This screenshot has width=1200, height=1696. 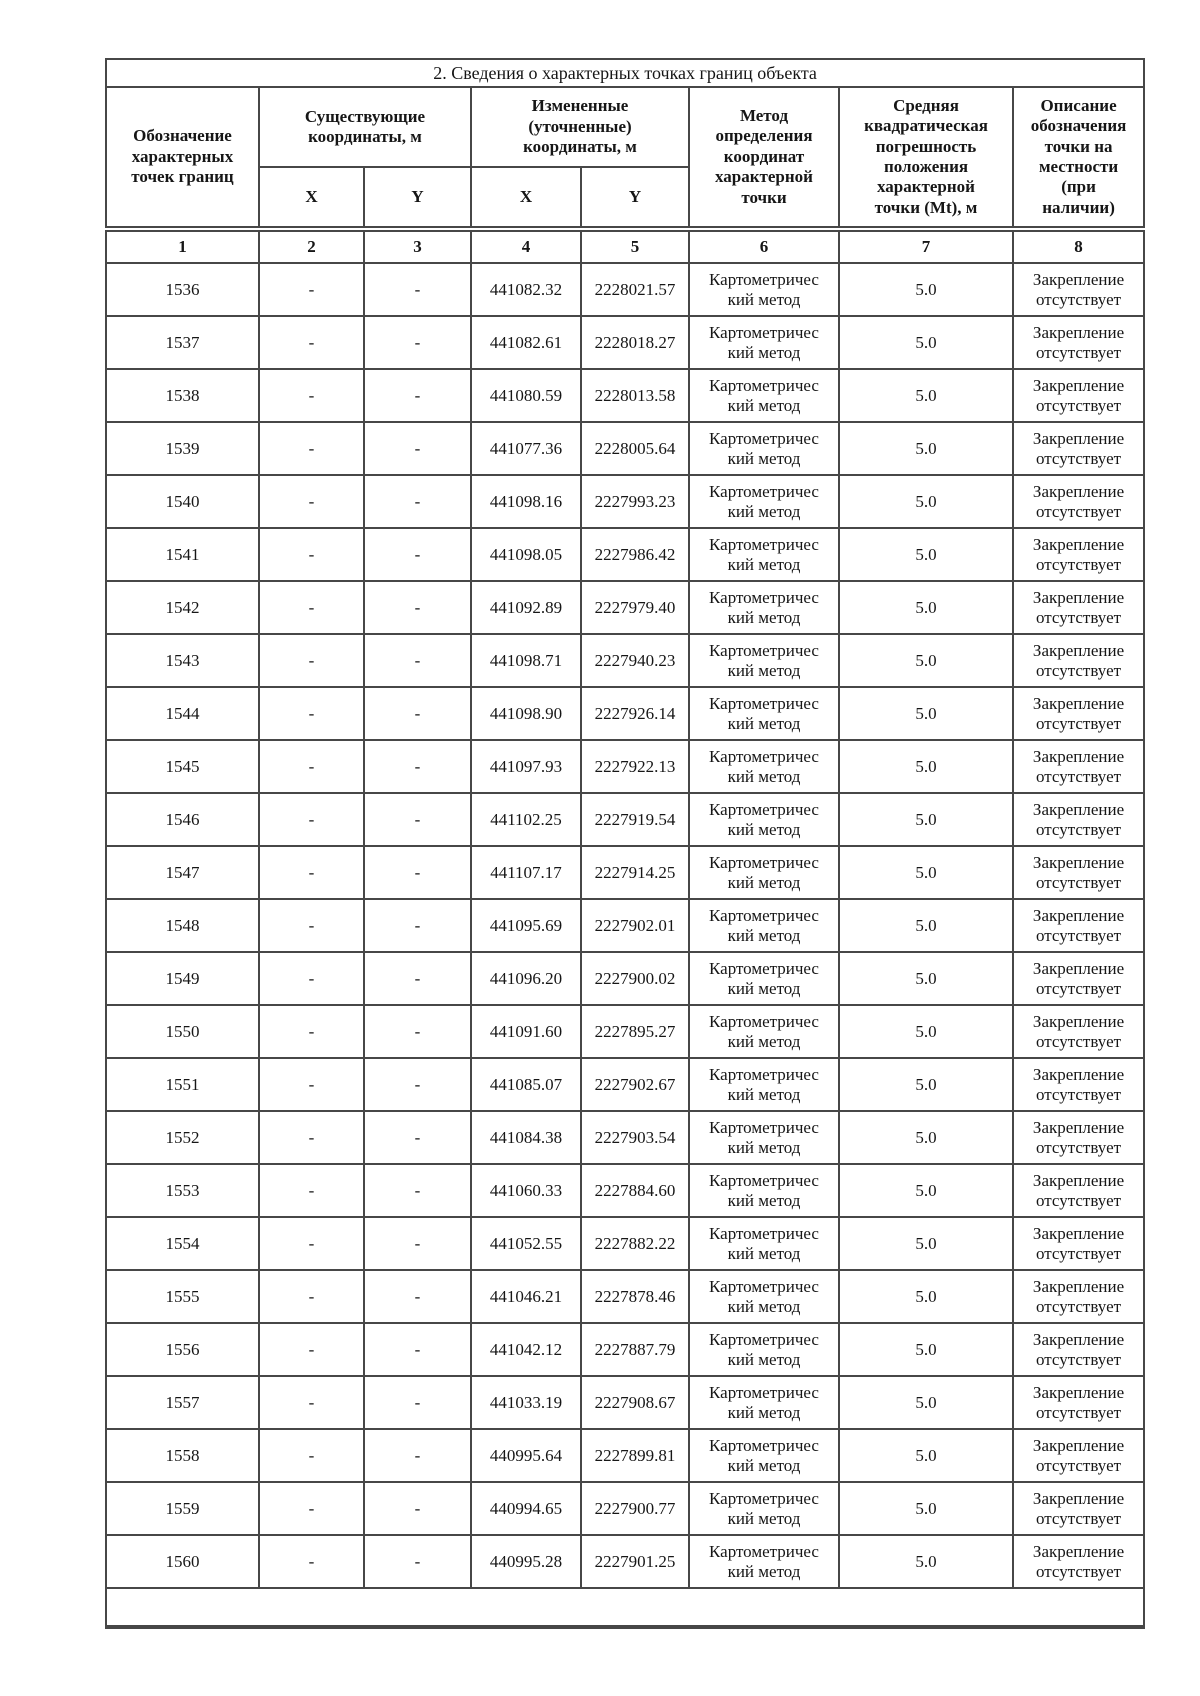 What do you see at coordinates (625, 1607) in the screenshot?
I see `empty-bottom-row` at bounding box center [625, 1607].